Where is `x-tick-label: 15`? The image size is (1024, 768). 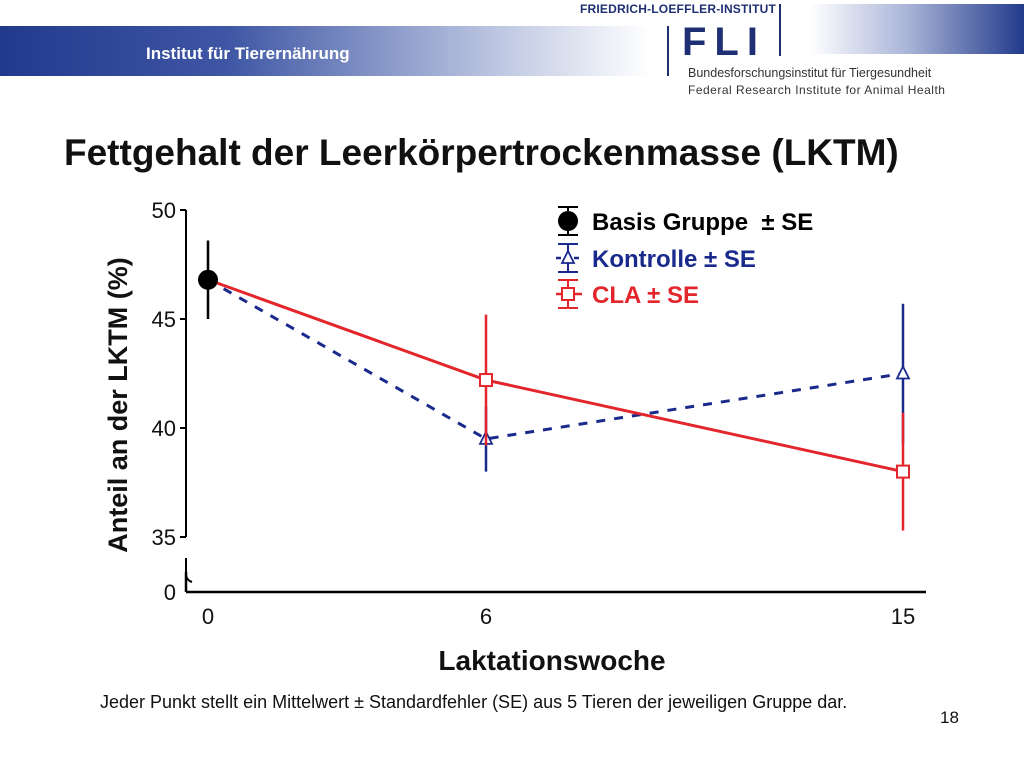 x-tick-label: 15 is located at coordinates (903, 616).